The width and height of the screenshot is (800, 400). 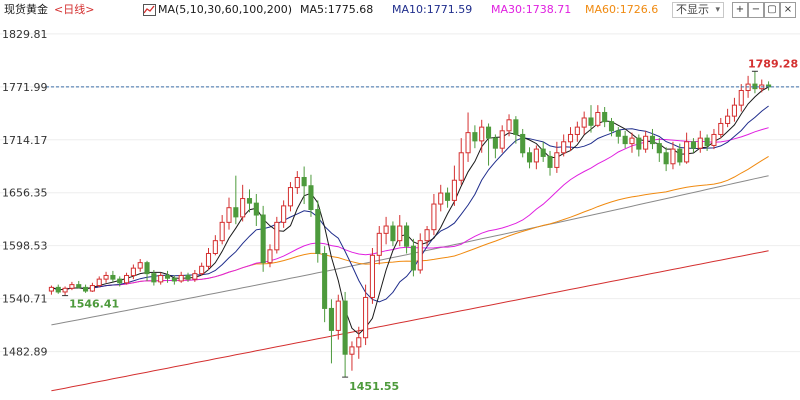 I want to click on chevron-down-icon: ▾, so click(x=717, y=10).